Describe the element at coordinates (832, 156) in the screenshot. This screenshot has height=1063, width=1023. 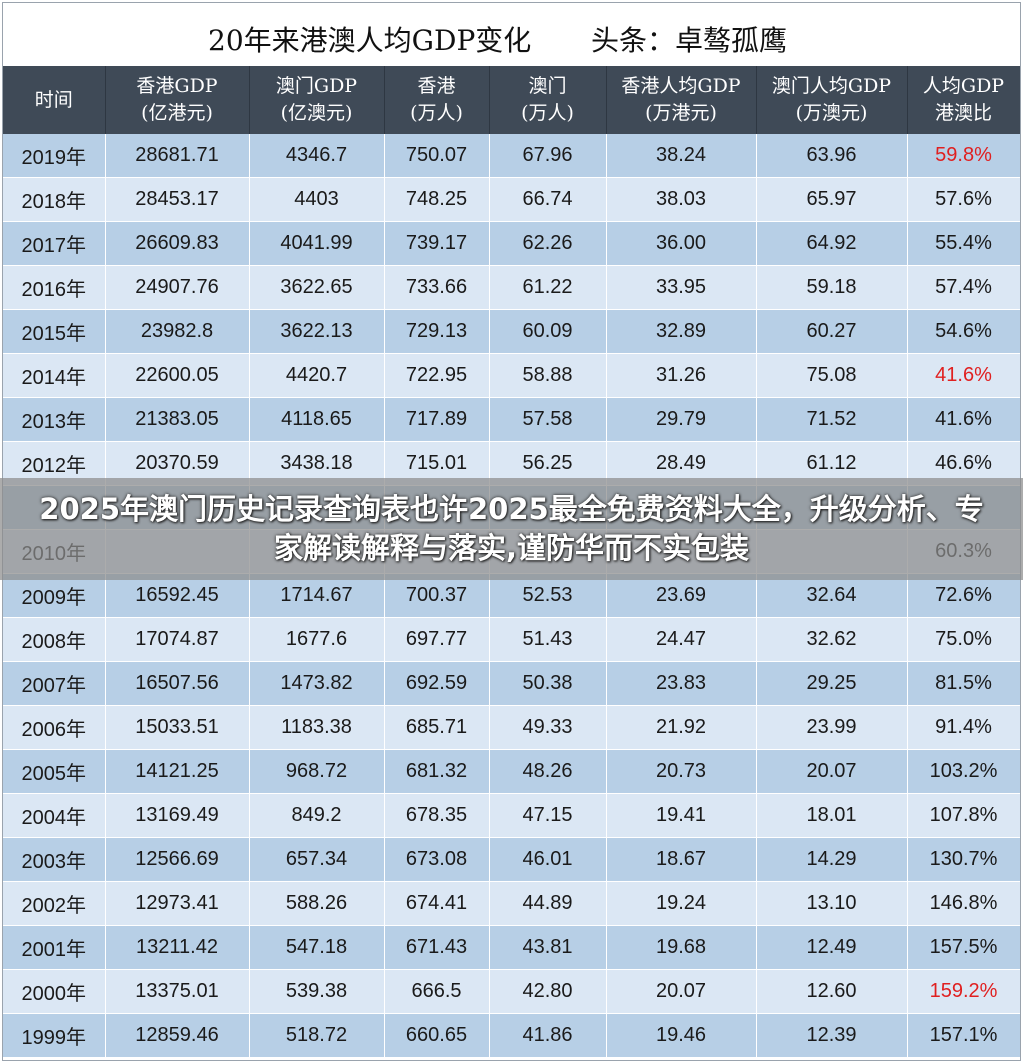
I see `cell-mo-per-capita: 63.96` at that location.